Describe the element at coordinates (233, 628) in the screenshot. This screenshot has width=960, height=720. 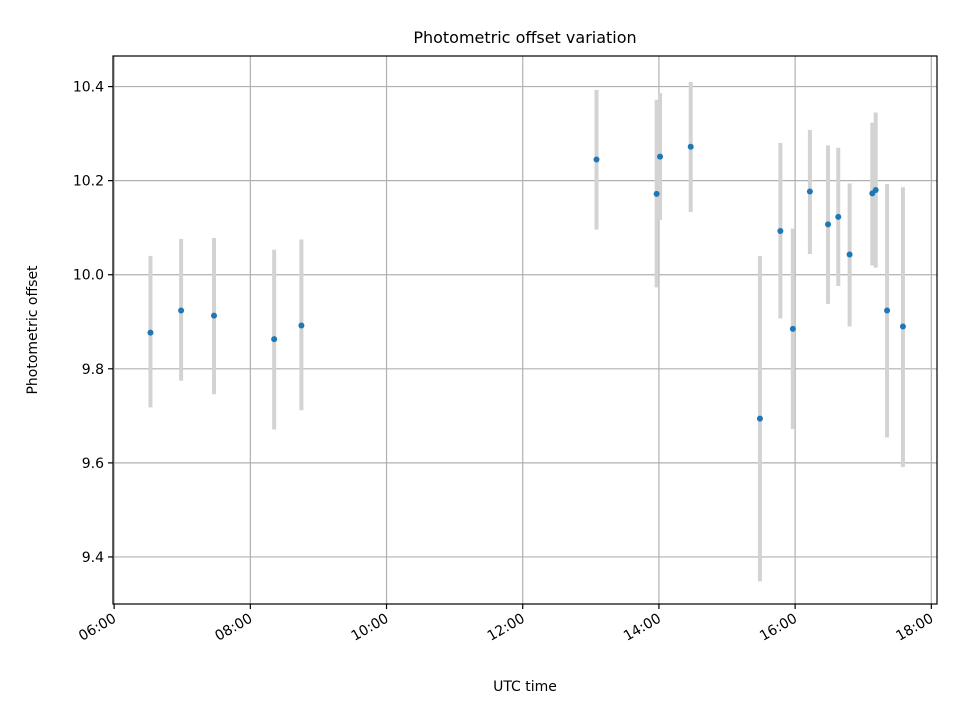
I see `x-tick-label: 08:00` at that location.